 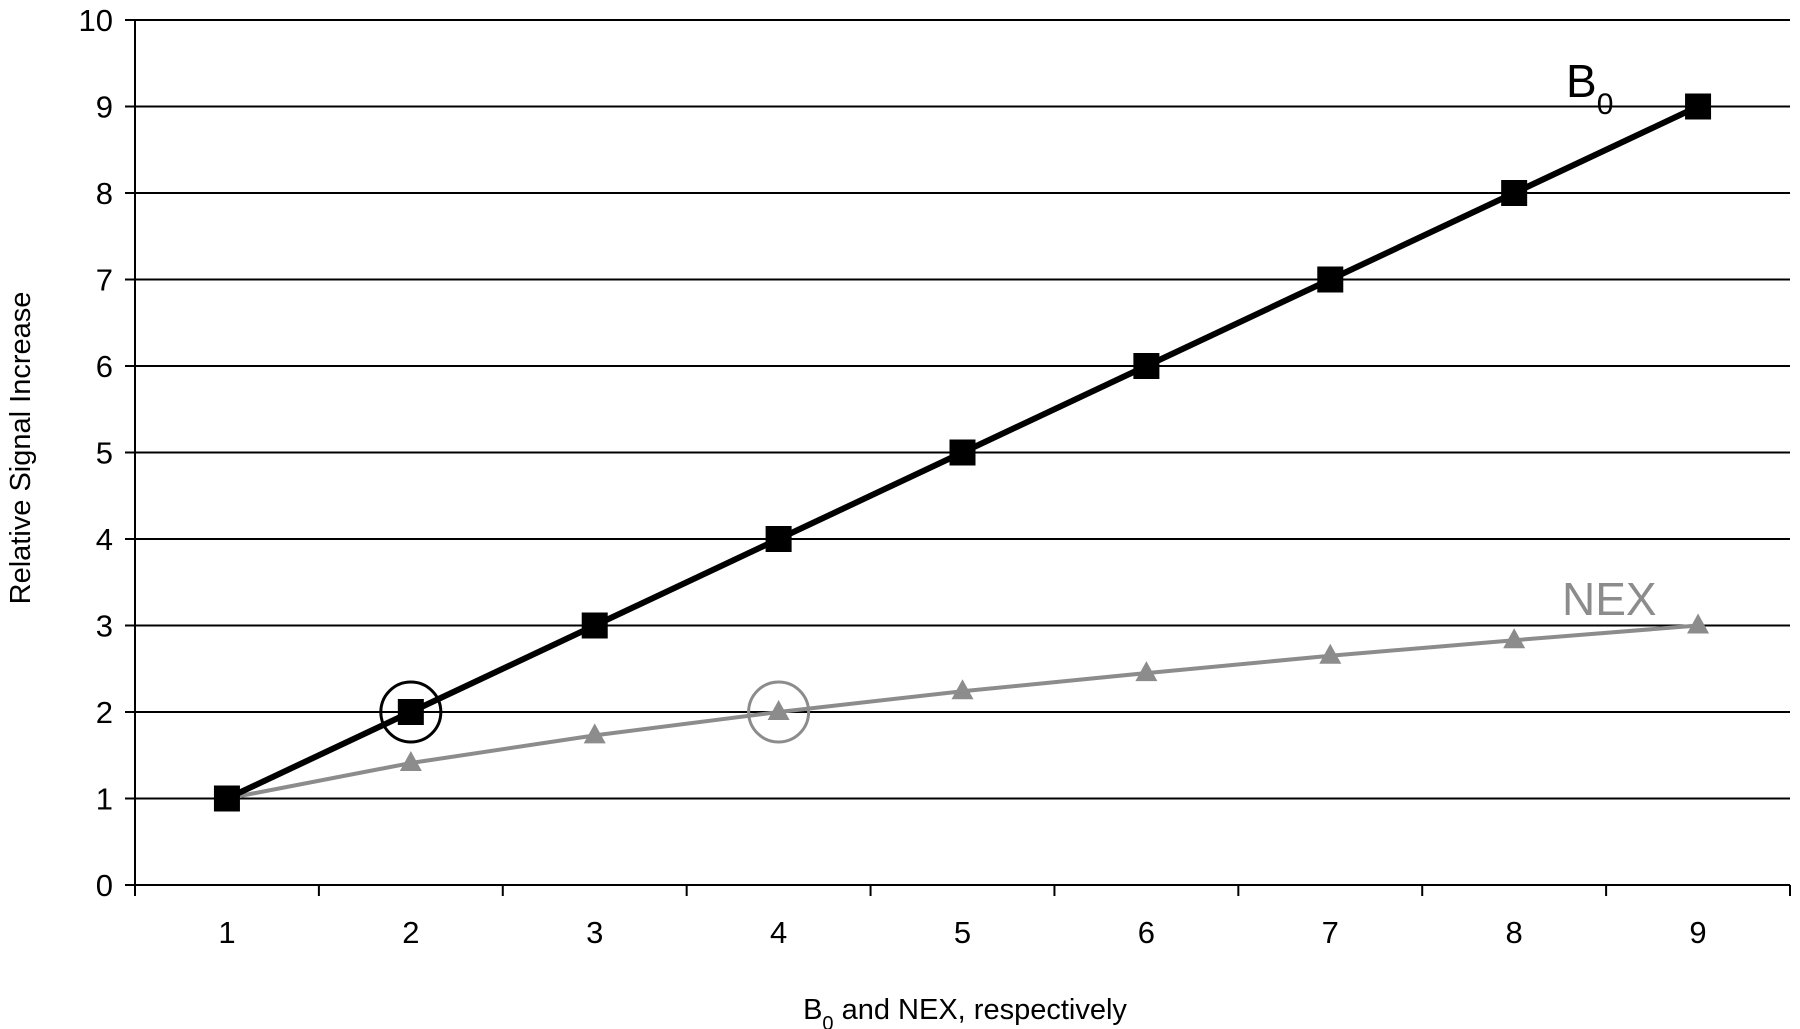 What do you see at coordinates (104, 626) in the screenshot?
I see `y-tick-label: 3` at bounding box center [104, 626].